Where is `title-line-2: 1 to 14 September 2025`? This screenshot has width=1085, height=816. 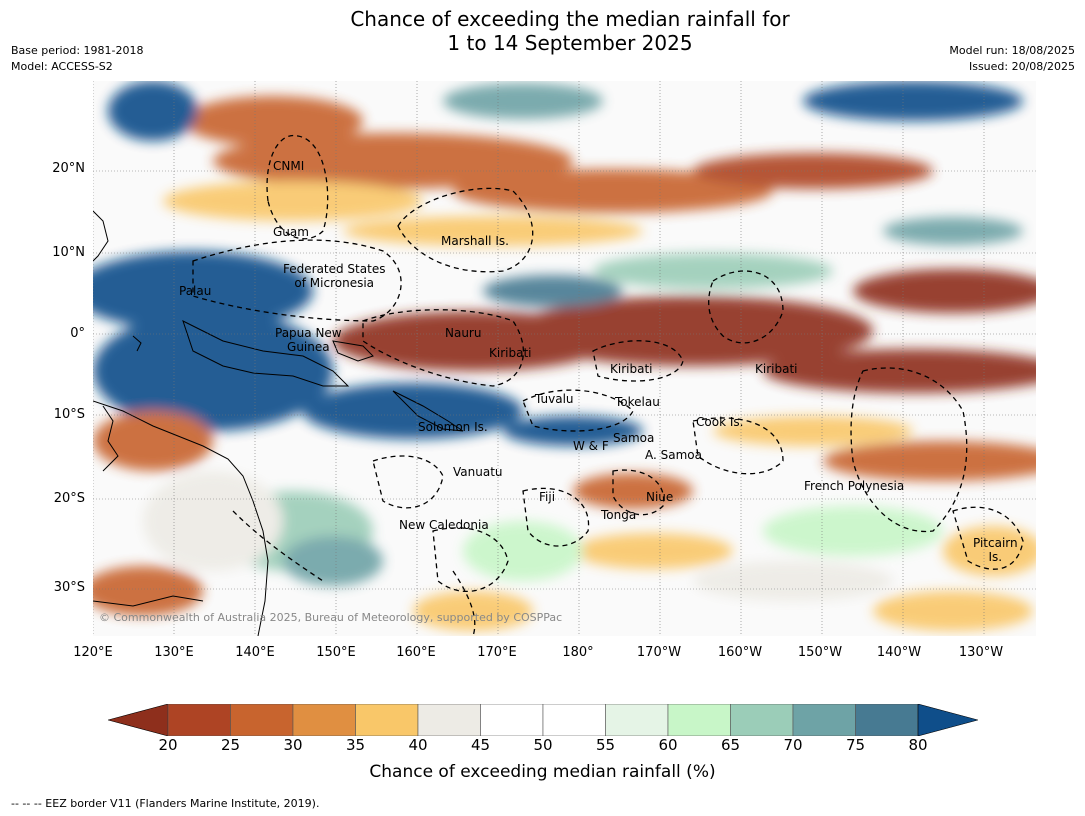 title-line-2: 1 to 14 September 2025 is located at coordinates (570, 43).